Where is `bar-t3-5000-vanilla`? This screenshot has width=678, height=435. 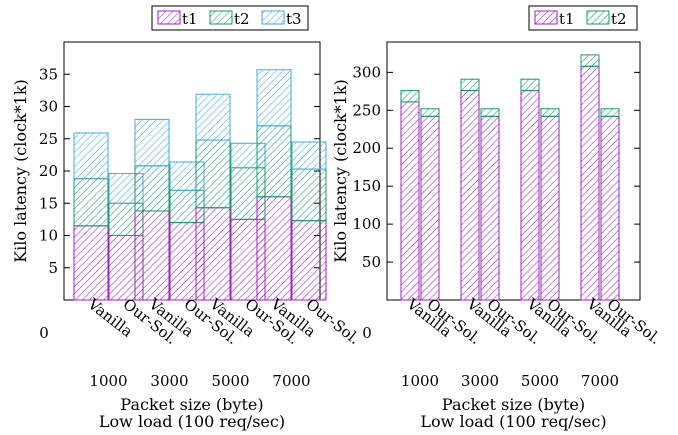
bar-t3-5000-vanilla is located at coordinates (213, 117).